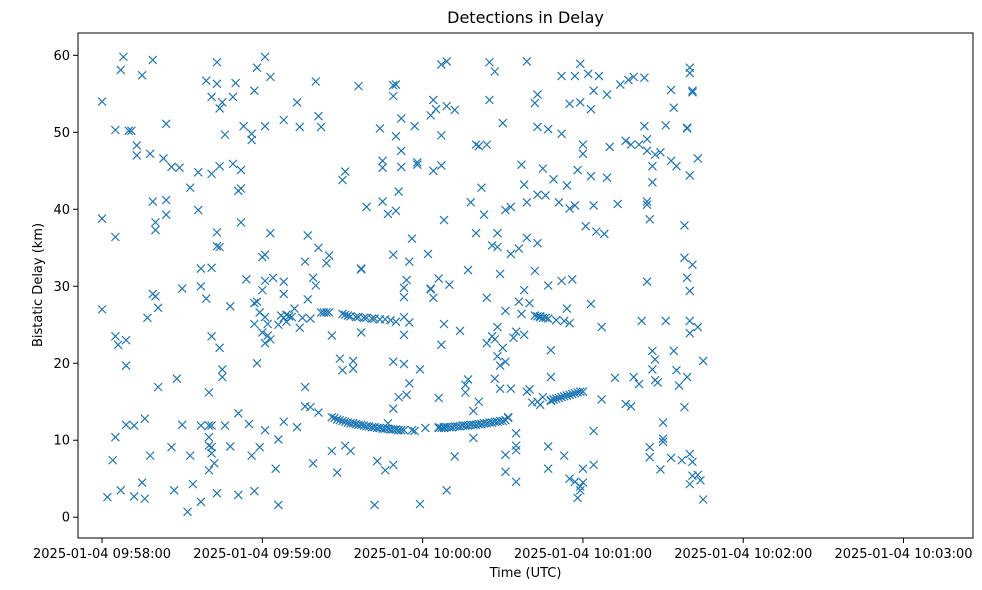  I want to click on y-axis-ticks: 0 10 20 30 40 50 60, so click(65, 287).